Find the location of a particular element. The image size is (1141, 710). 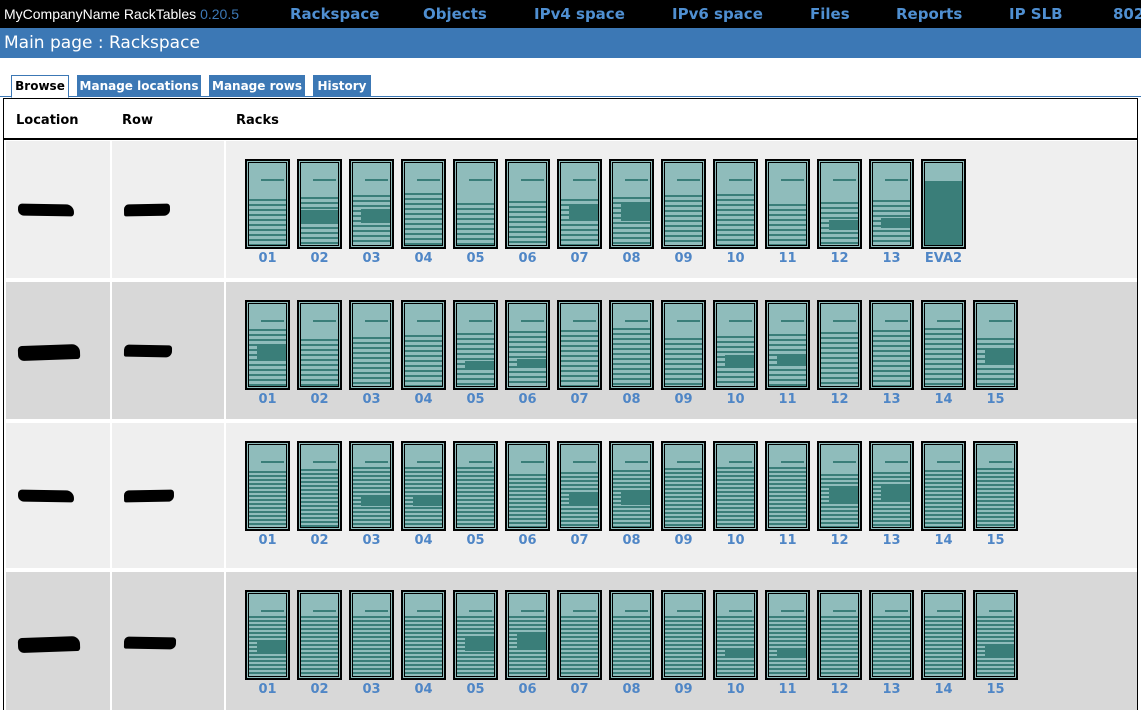

nav-ipv4-space: IPv4 space is located at coordinates (579, 14).